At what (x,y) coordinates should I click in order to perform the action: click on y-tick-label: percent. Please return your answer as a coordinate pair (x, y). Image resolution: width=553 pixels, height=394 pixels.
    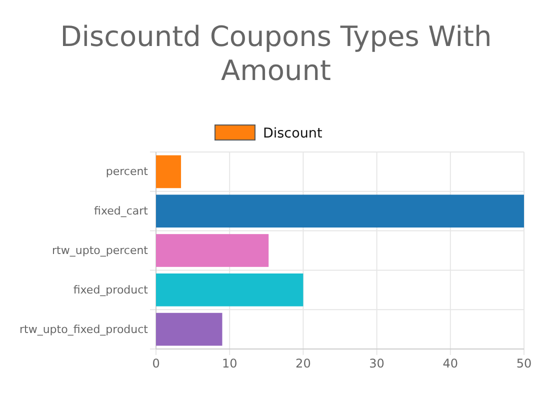
    Looking at the image, I should click on (127, 171).